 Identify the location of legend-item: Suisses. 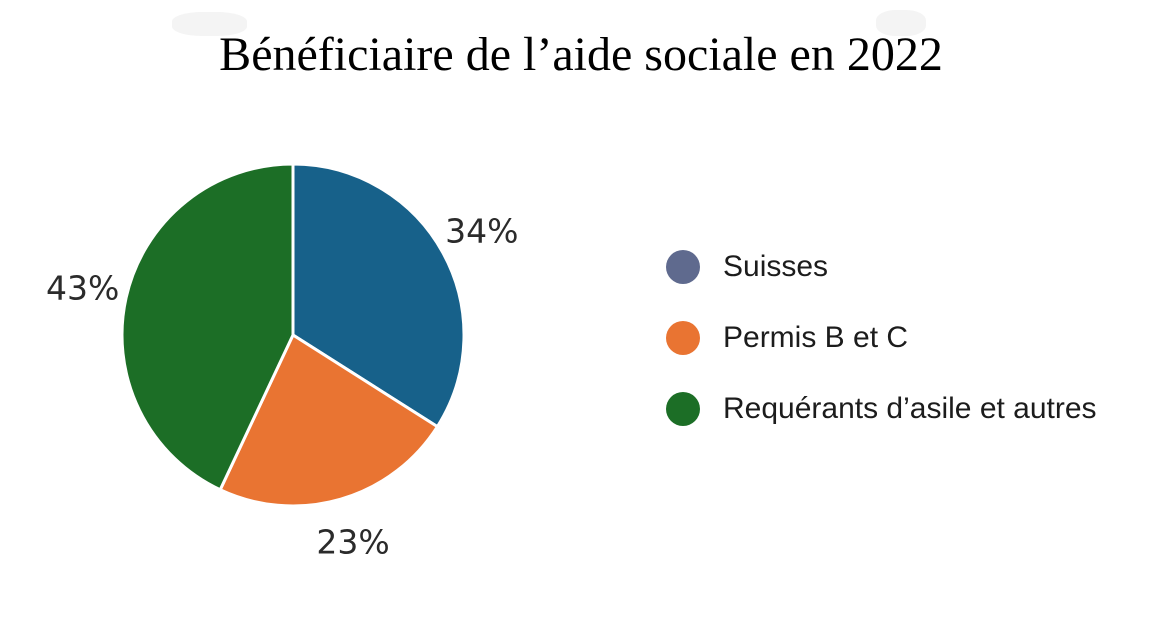
(881, 267).